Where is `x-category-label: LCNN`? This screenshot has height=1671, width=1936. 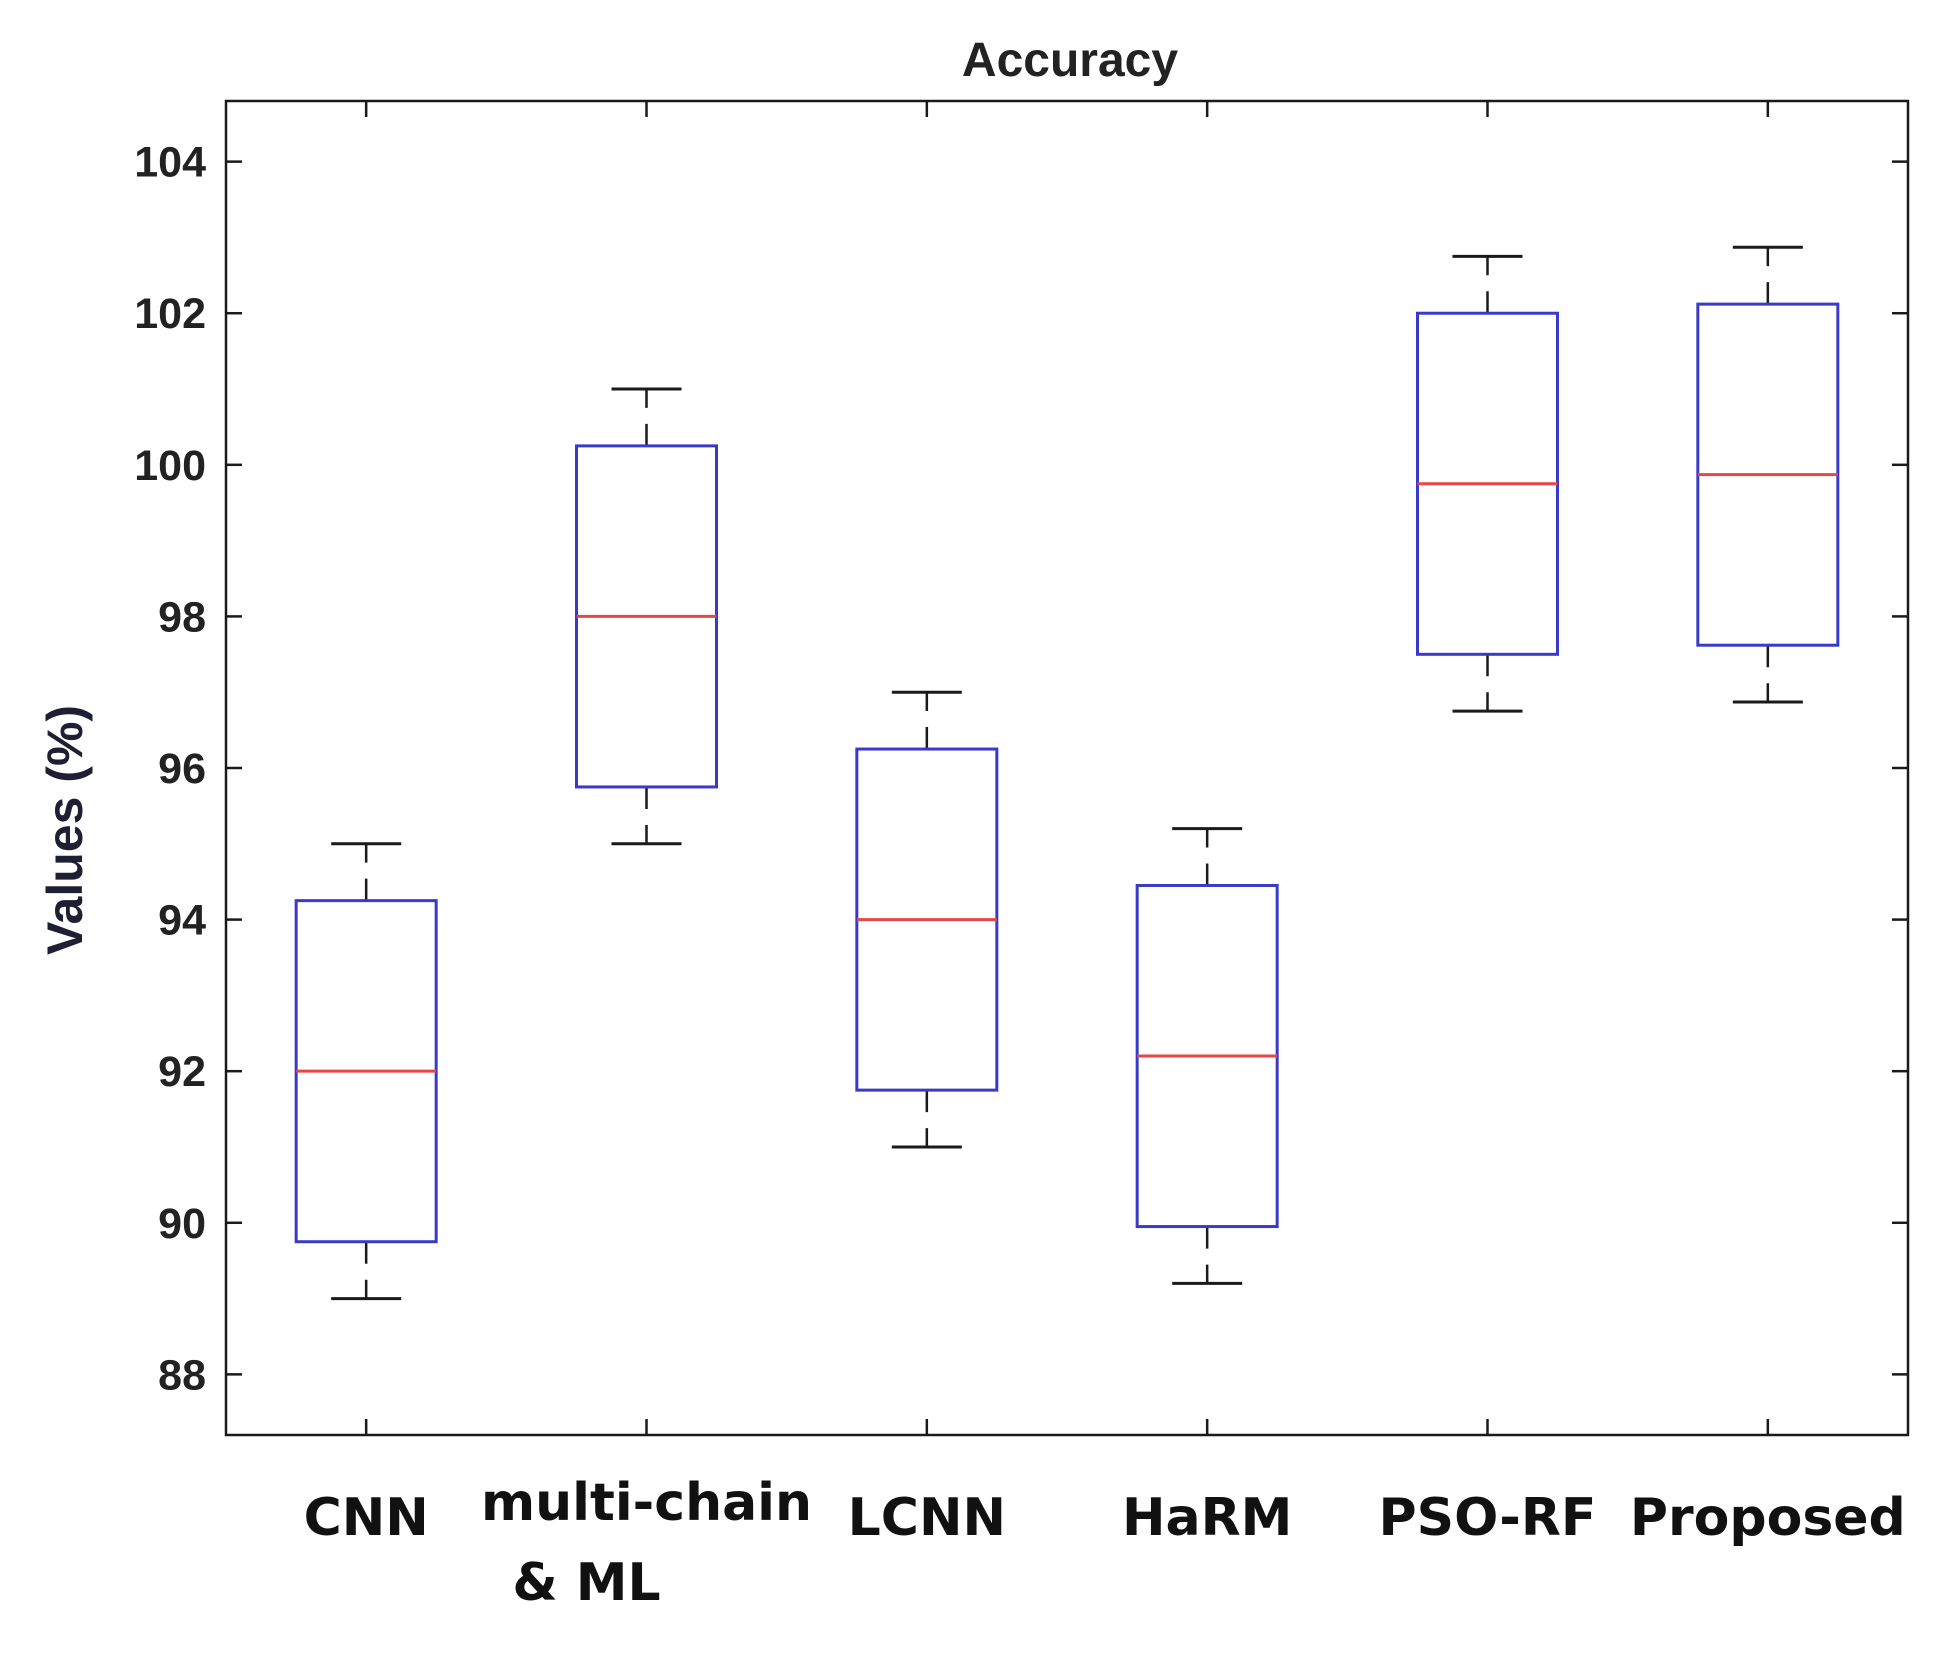
x-category-label: LCNN is located at coordinates (927, 1518).